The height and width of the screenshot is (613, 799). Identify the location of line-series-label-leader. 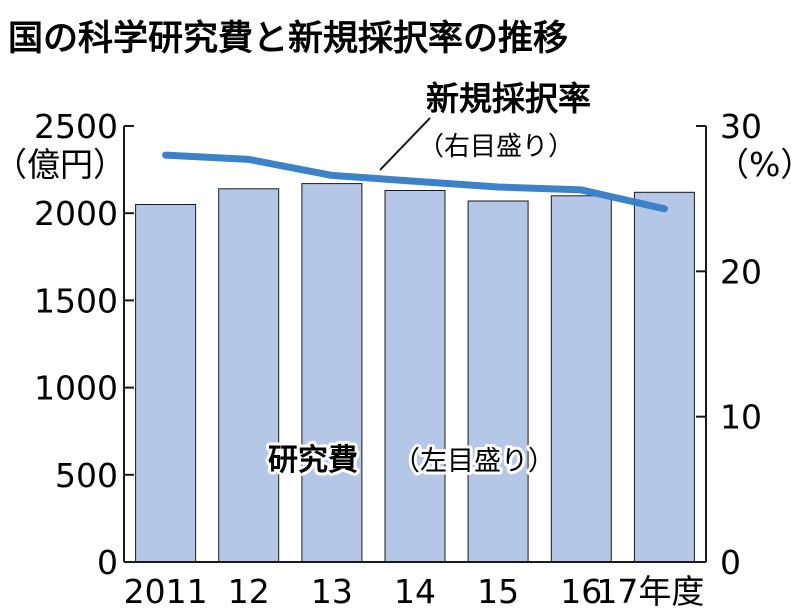
(405, 144).